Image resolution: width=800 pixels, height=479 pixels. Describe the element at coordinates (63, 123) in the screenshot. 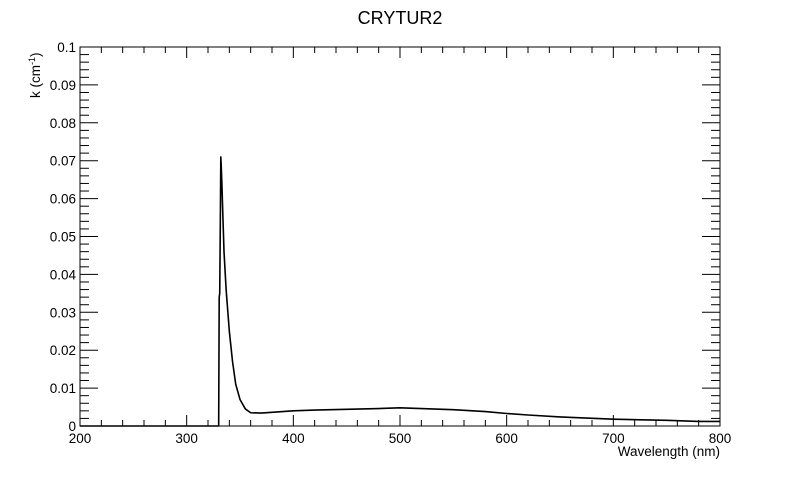

I see `y-tick-label: 0.08` at that location.